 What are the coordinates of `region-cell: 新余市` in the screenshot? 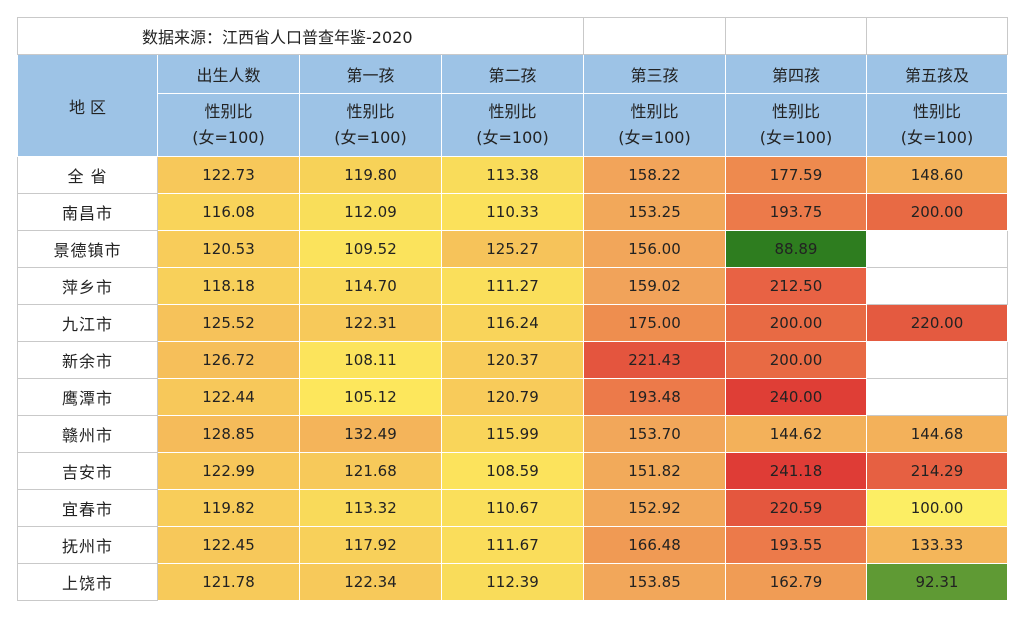 It's located at (87, 360).